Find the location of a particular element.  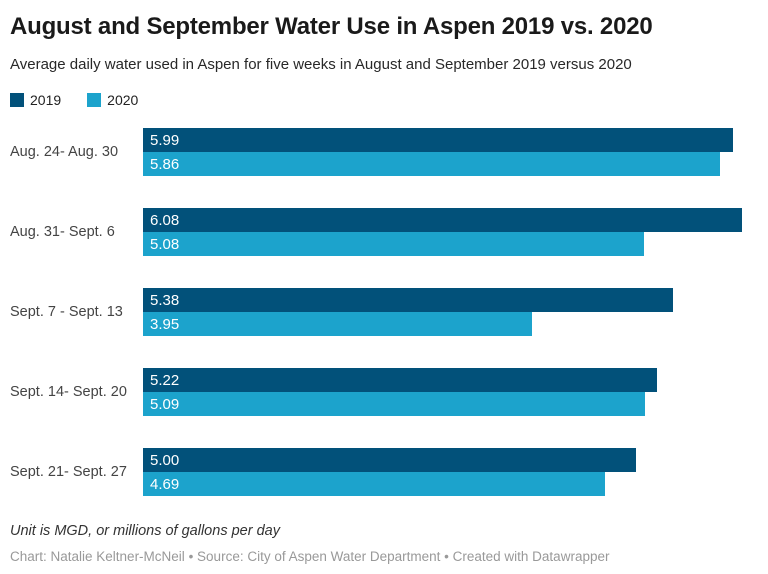

chart-row: Sept. 7 - Sept. 13 5.38 3.95 is located at coordinates (382, 312).